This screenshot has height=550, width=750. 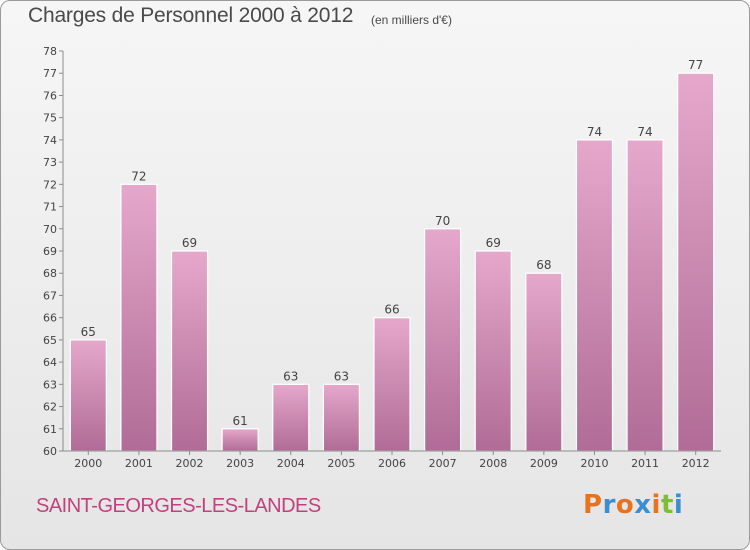 What do you see at coordinates (291, 417) in the screenshot?
I see `bar-2004` at bounding box center [291, 417].